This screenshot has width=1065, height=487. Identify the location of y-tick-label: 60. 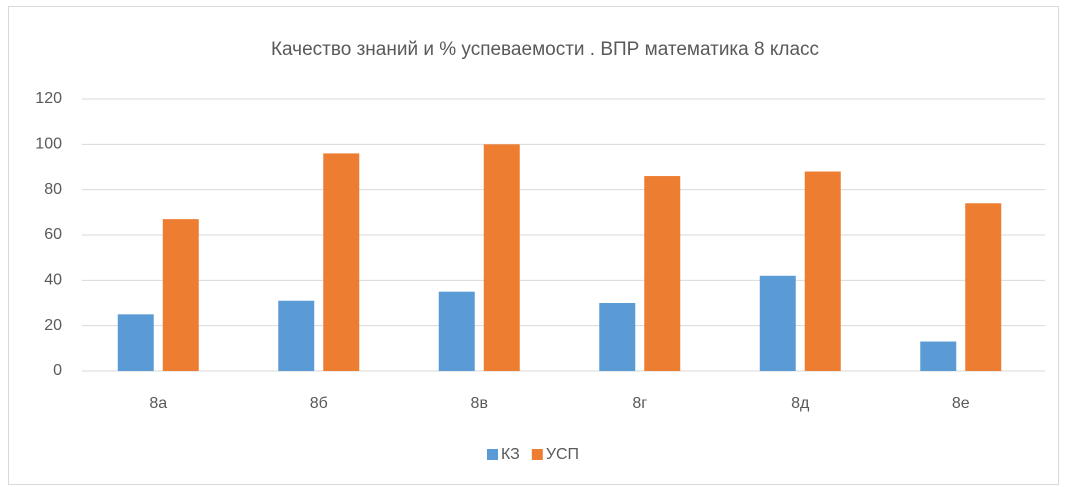
(53, 234).